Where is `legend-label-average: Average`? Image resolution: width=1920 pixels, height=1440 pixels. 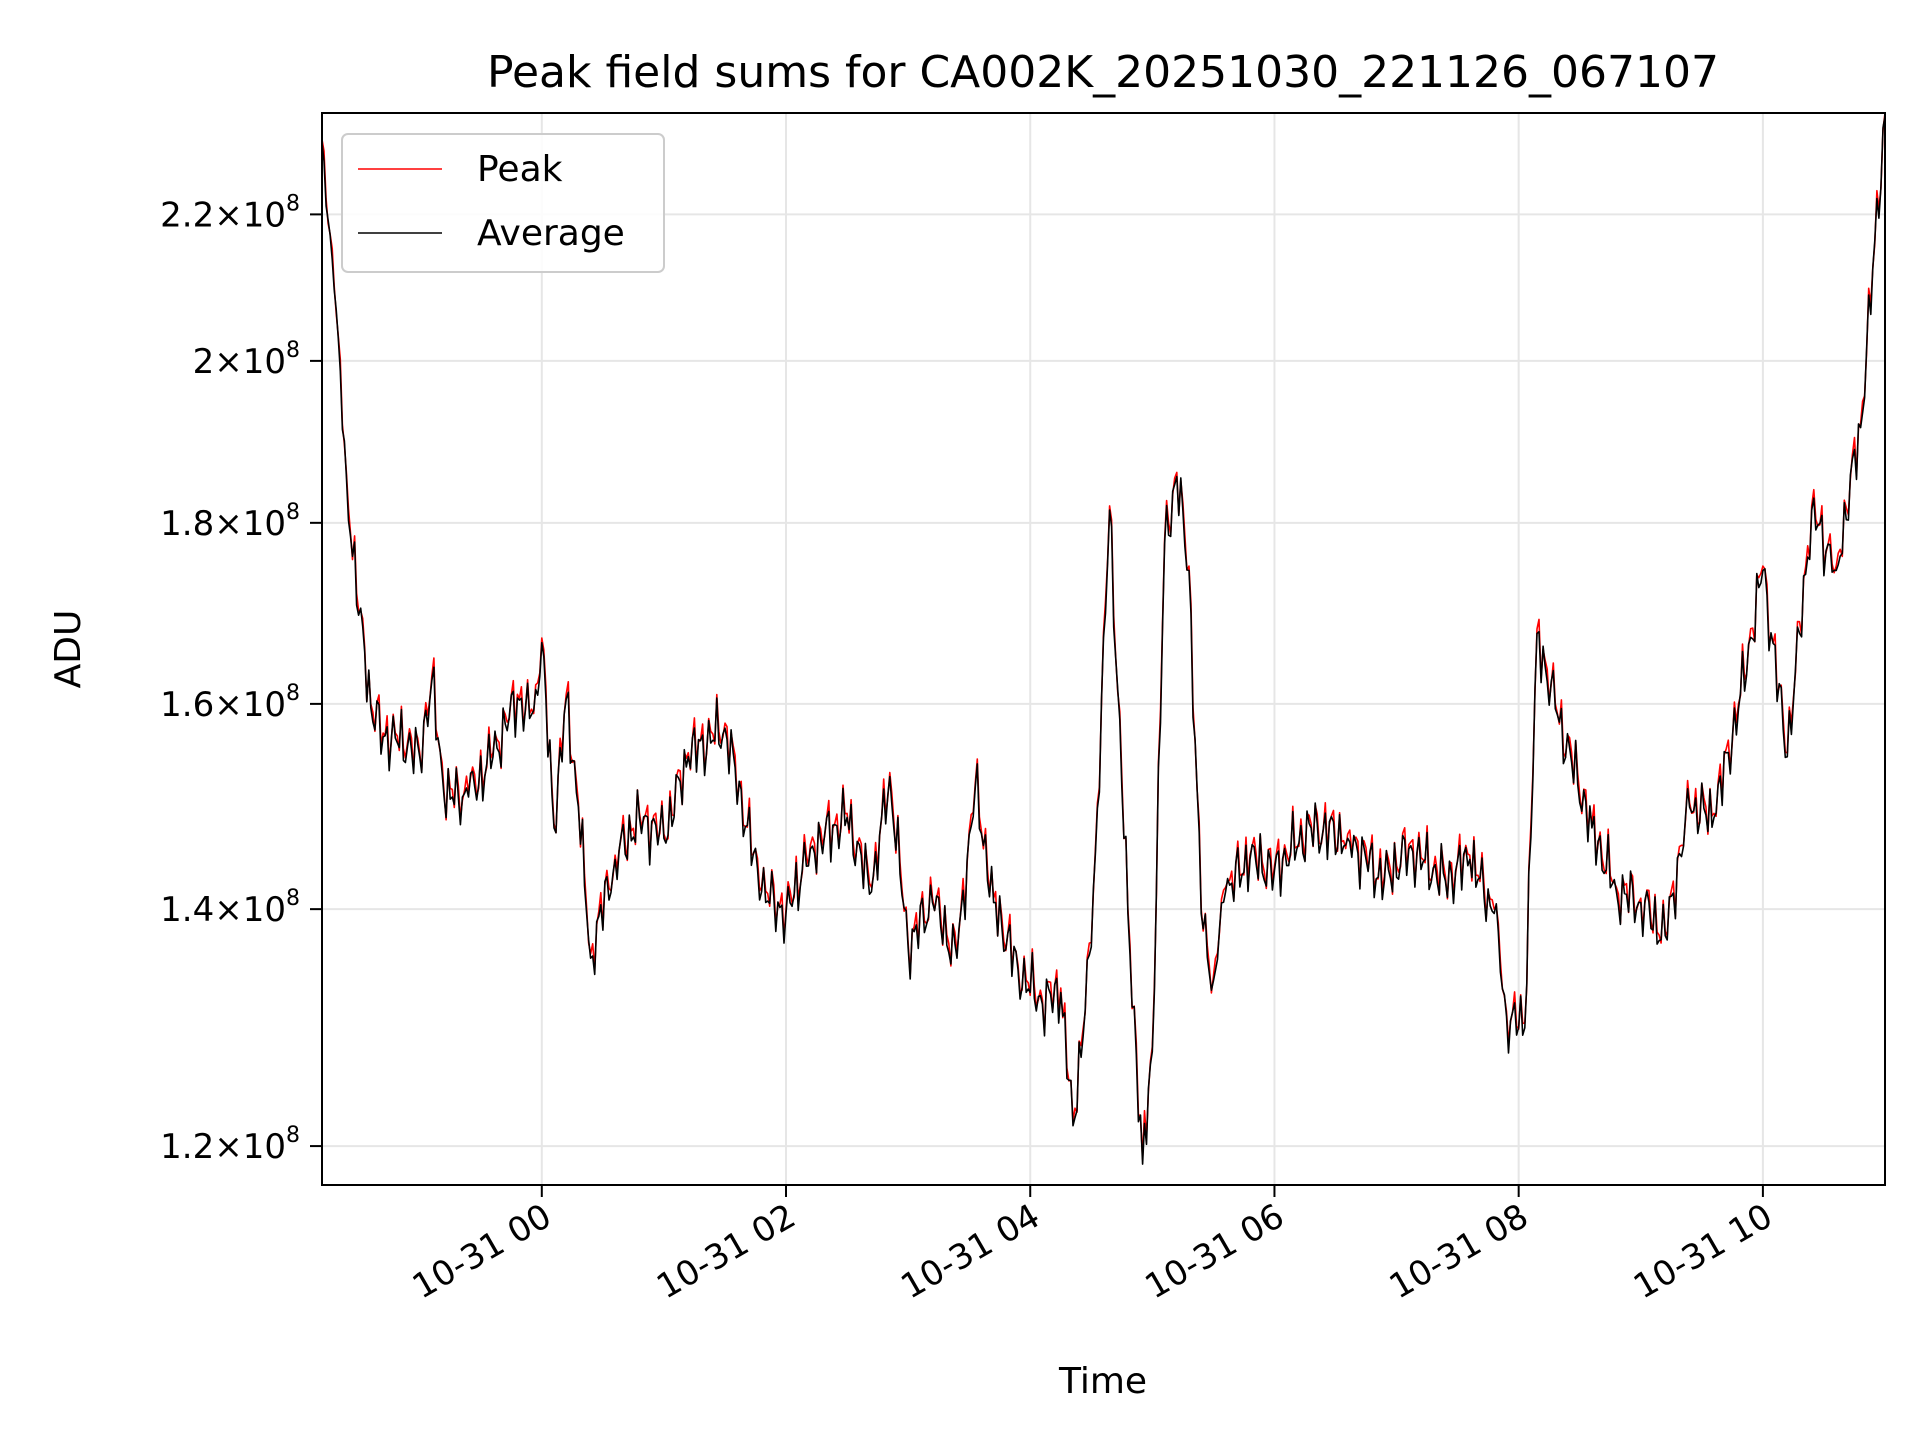 legend-label-average: Average is located at coordinates (551, 233).